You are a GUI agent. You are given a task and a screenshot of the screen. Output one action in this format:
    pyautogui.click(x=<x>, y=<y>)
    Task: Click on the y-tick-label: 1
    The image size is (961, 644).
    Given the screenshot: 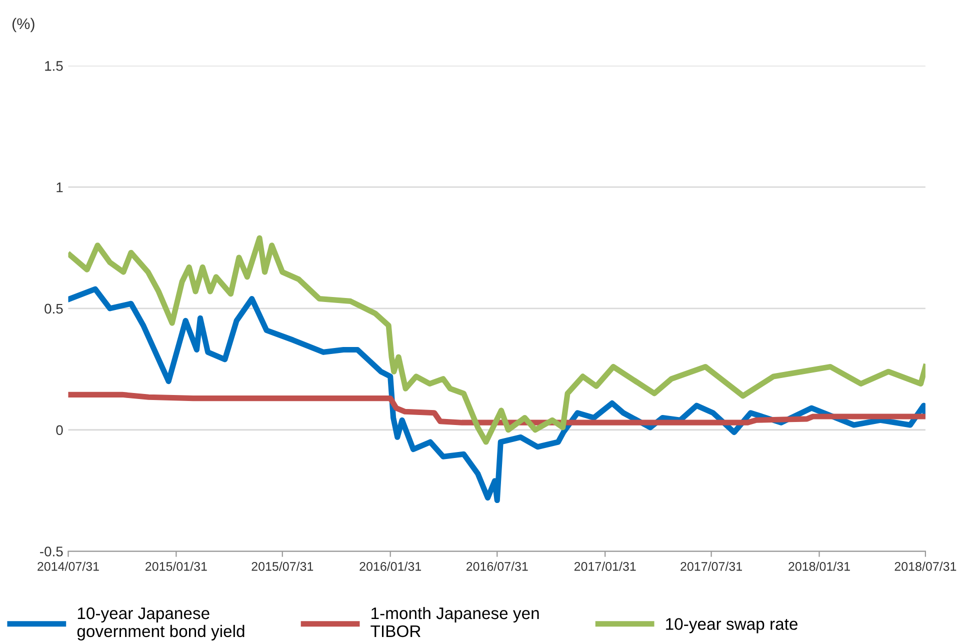 What is the action you would take?
    pyautogui.click(x=59, y=187)
    